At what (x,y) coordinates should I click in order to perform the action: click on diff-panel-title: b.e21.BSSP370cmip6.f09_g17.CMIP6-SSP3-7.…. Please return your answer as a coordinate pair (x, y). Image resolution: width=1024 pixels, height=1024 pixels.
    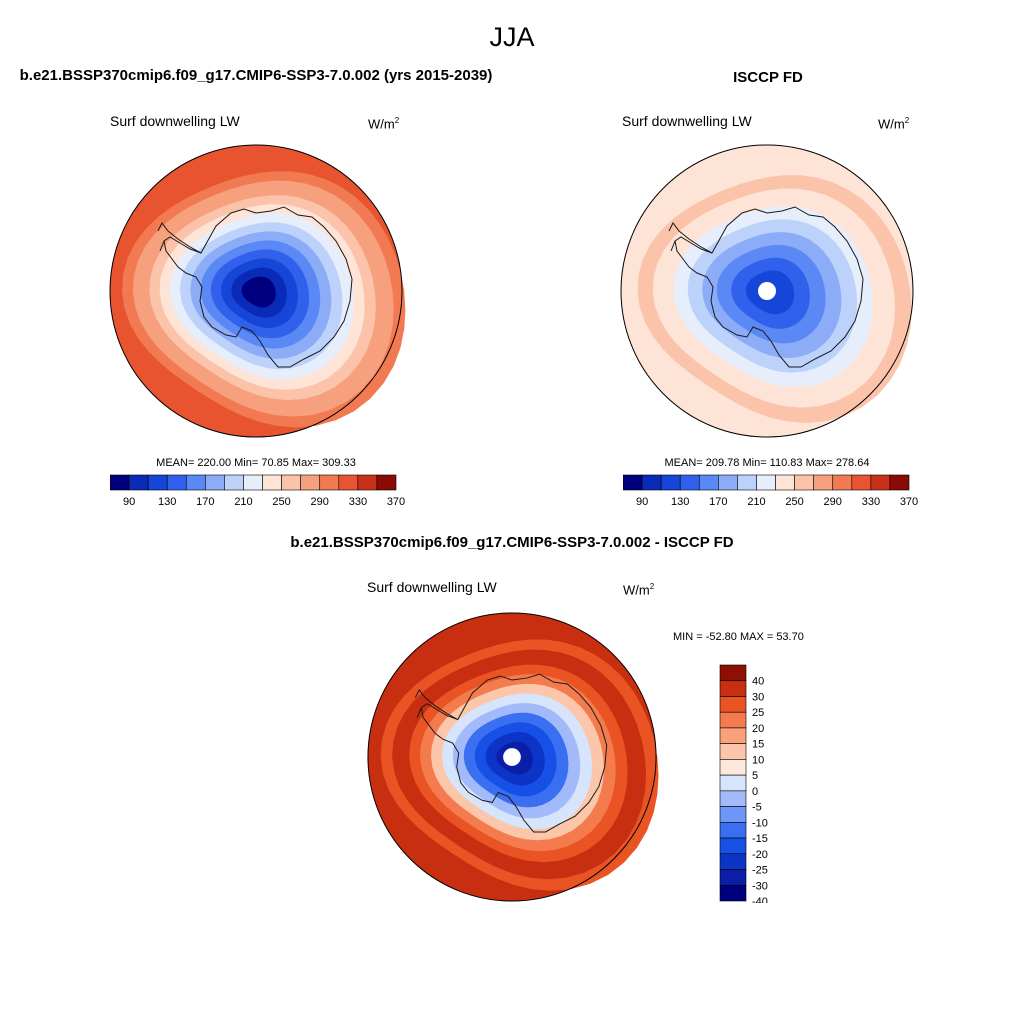
    Looking at the image, I should click on (512, 542).